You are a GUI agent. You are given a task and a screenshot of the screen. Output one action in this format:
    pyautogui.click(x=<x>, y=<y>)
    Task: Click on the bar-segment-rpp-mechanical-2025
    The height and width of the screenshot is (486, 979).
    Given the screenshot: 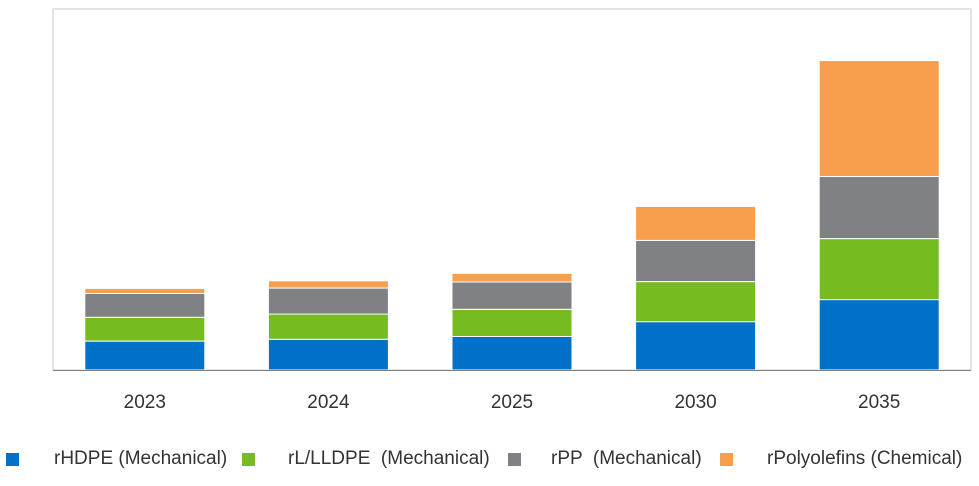 What is the action you would take?
    pyautogui.click(x=512, y=295)
    